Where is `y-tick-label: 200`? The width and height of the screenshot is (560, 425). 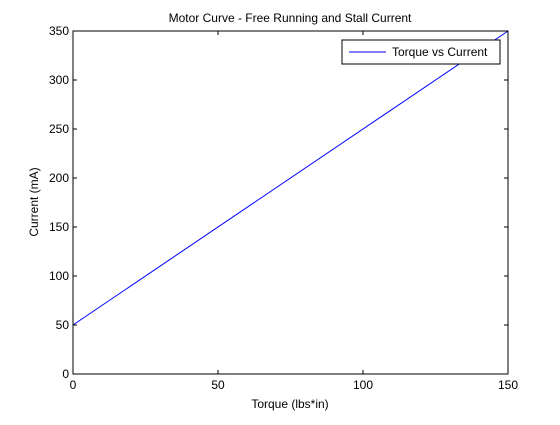 y-tick-label: 200 is located at coordinates (59, 178).